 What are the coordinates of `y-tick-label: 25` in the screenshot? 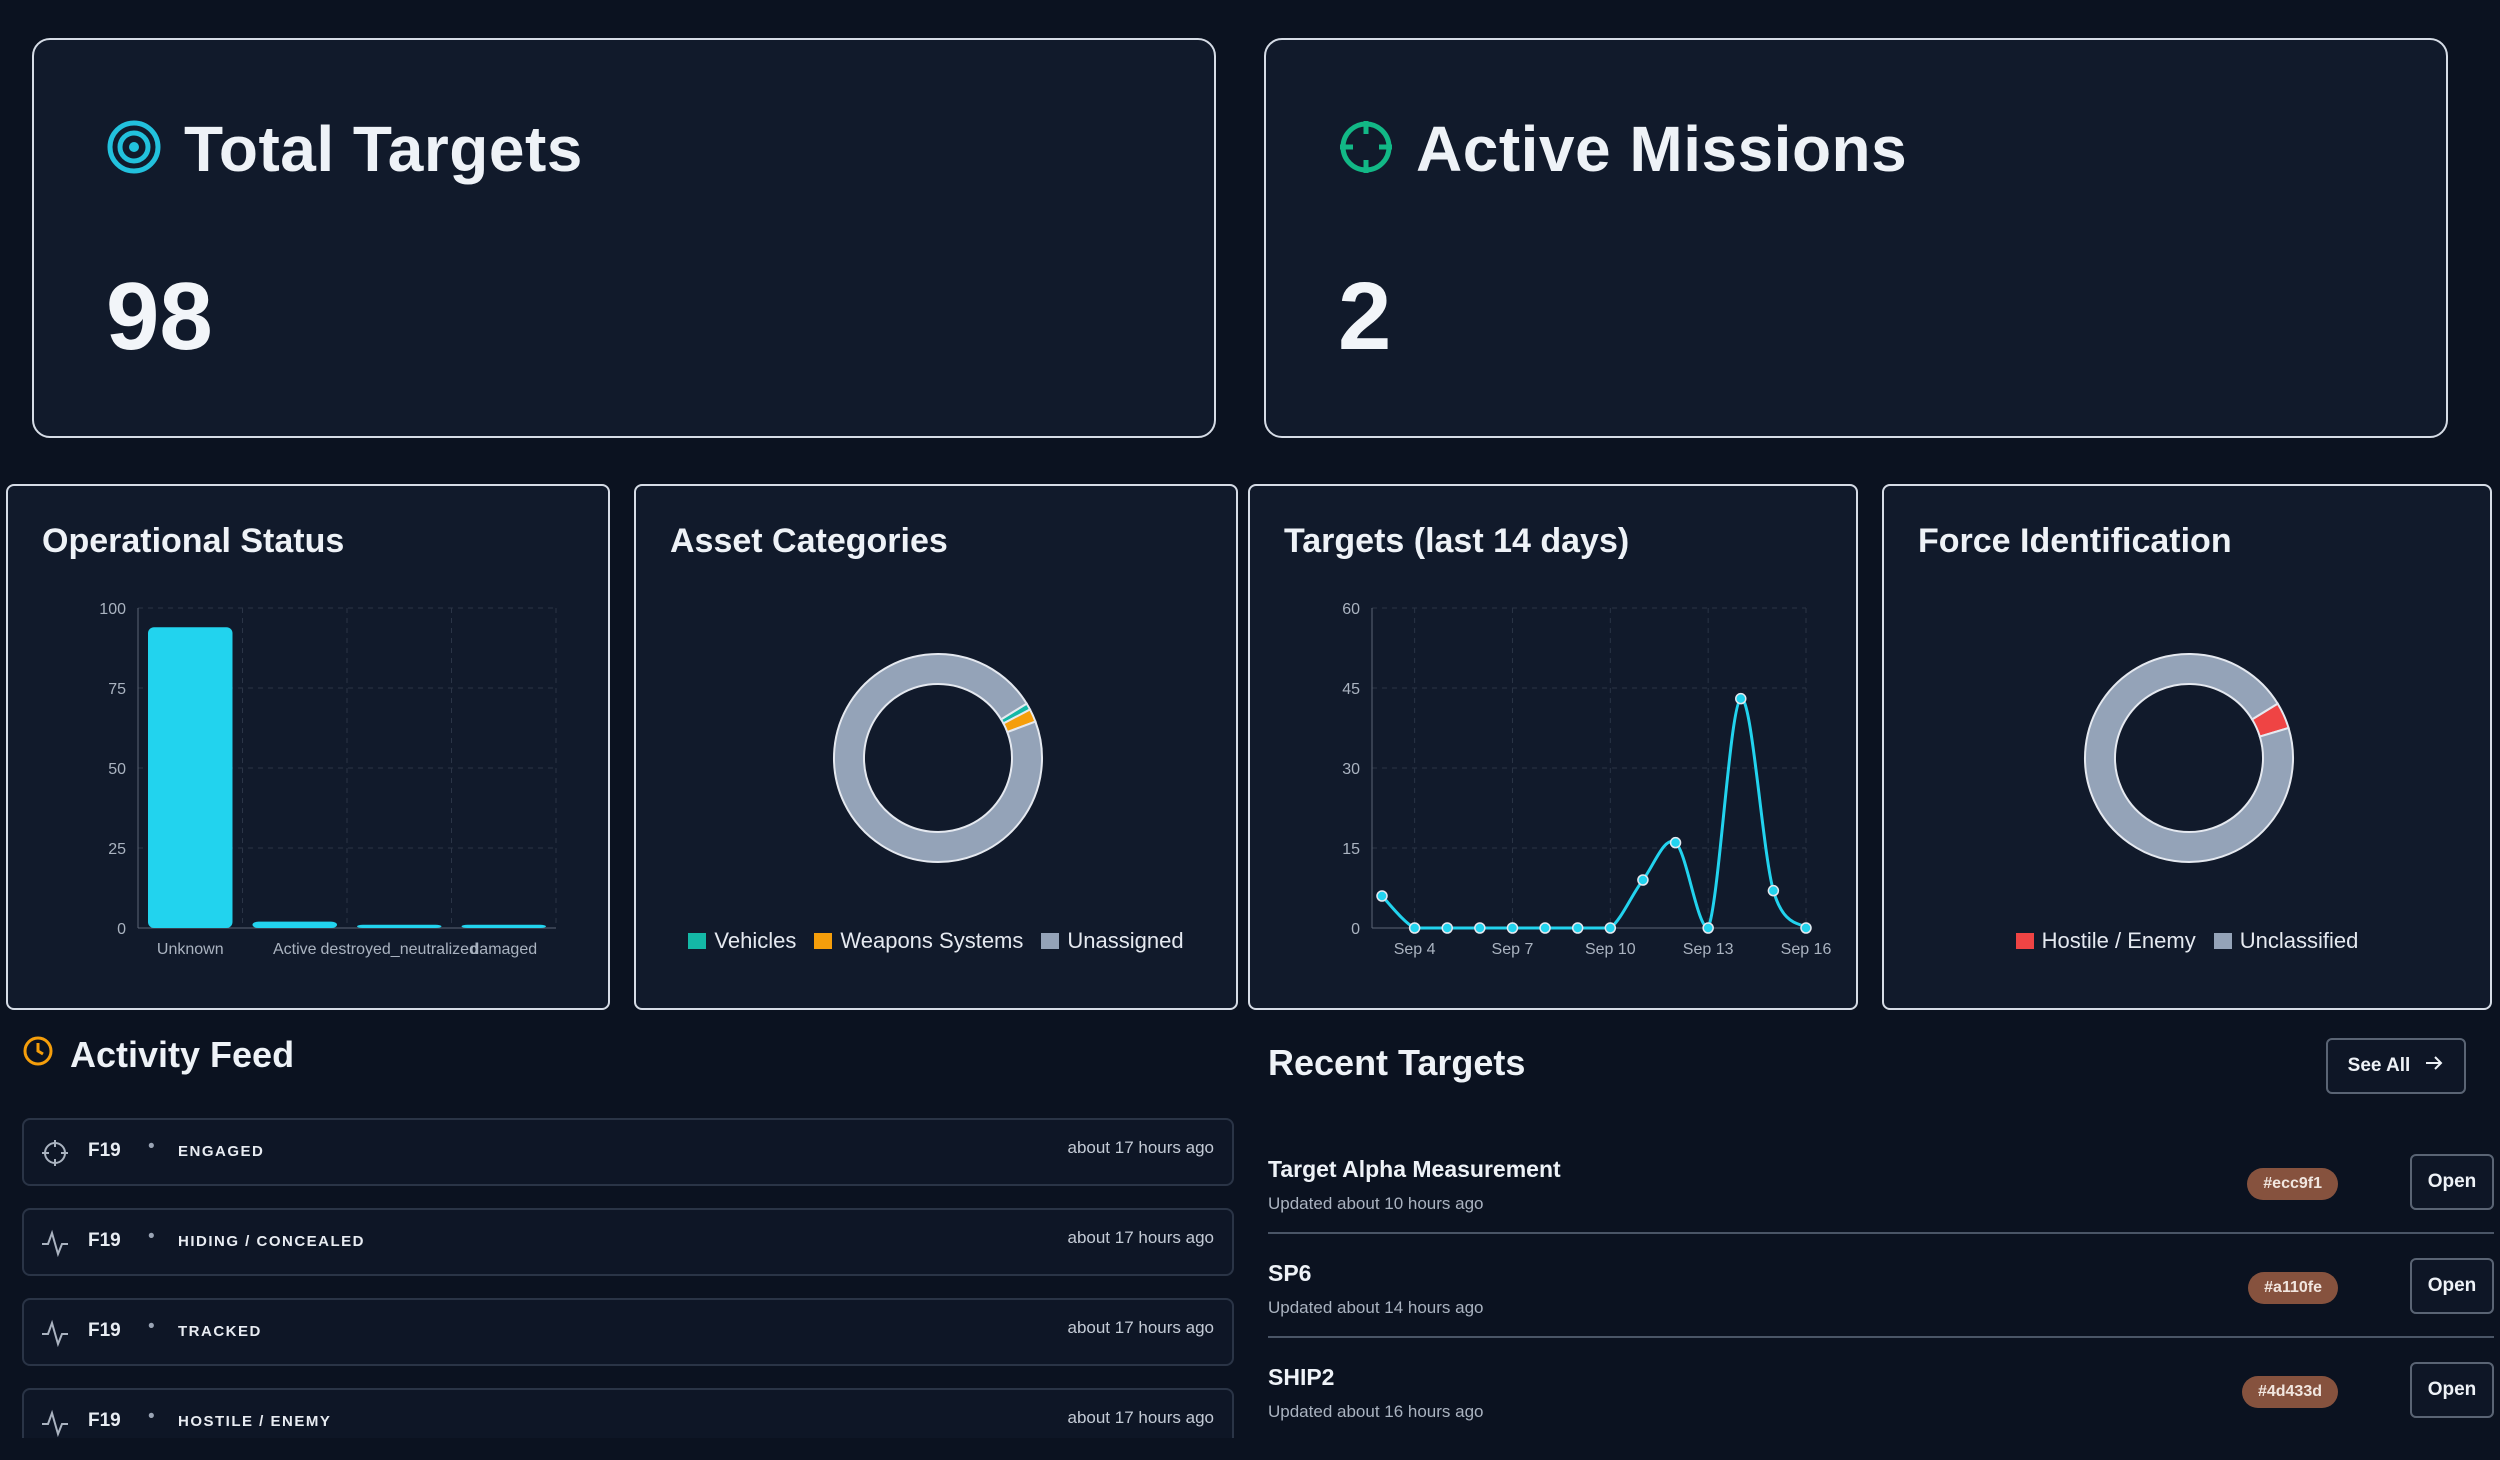 It's located at (117, 849).